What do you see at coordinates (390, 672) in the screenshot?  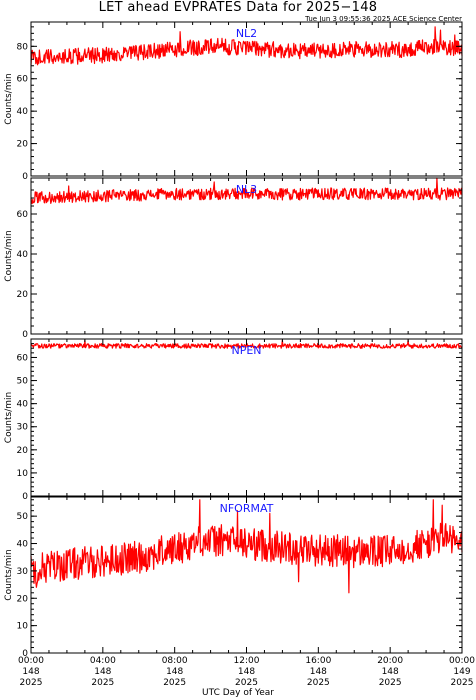 I see `x-tick-label: 20:00 148 2025` at bounding box center [390, 672].